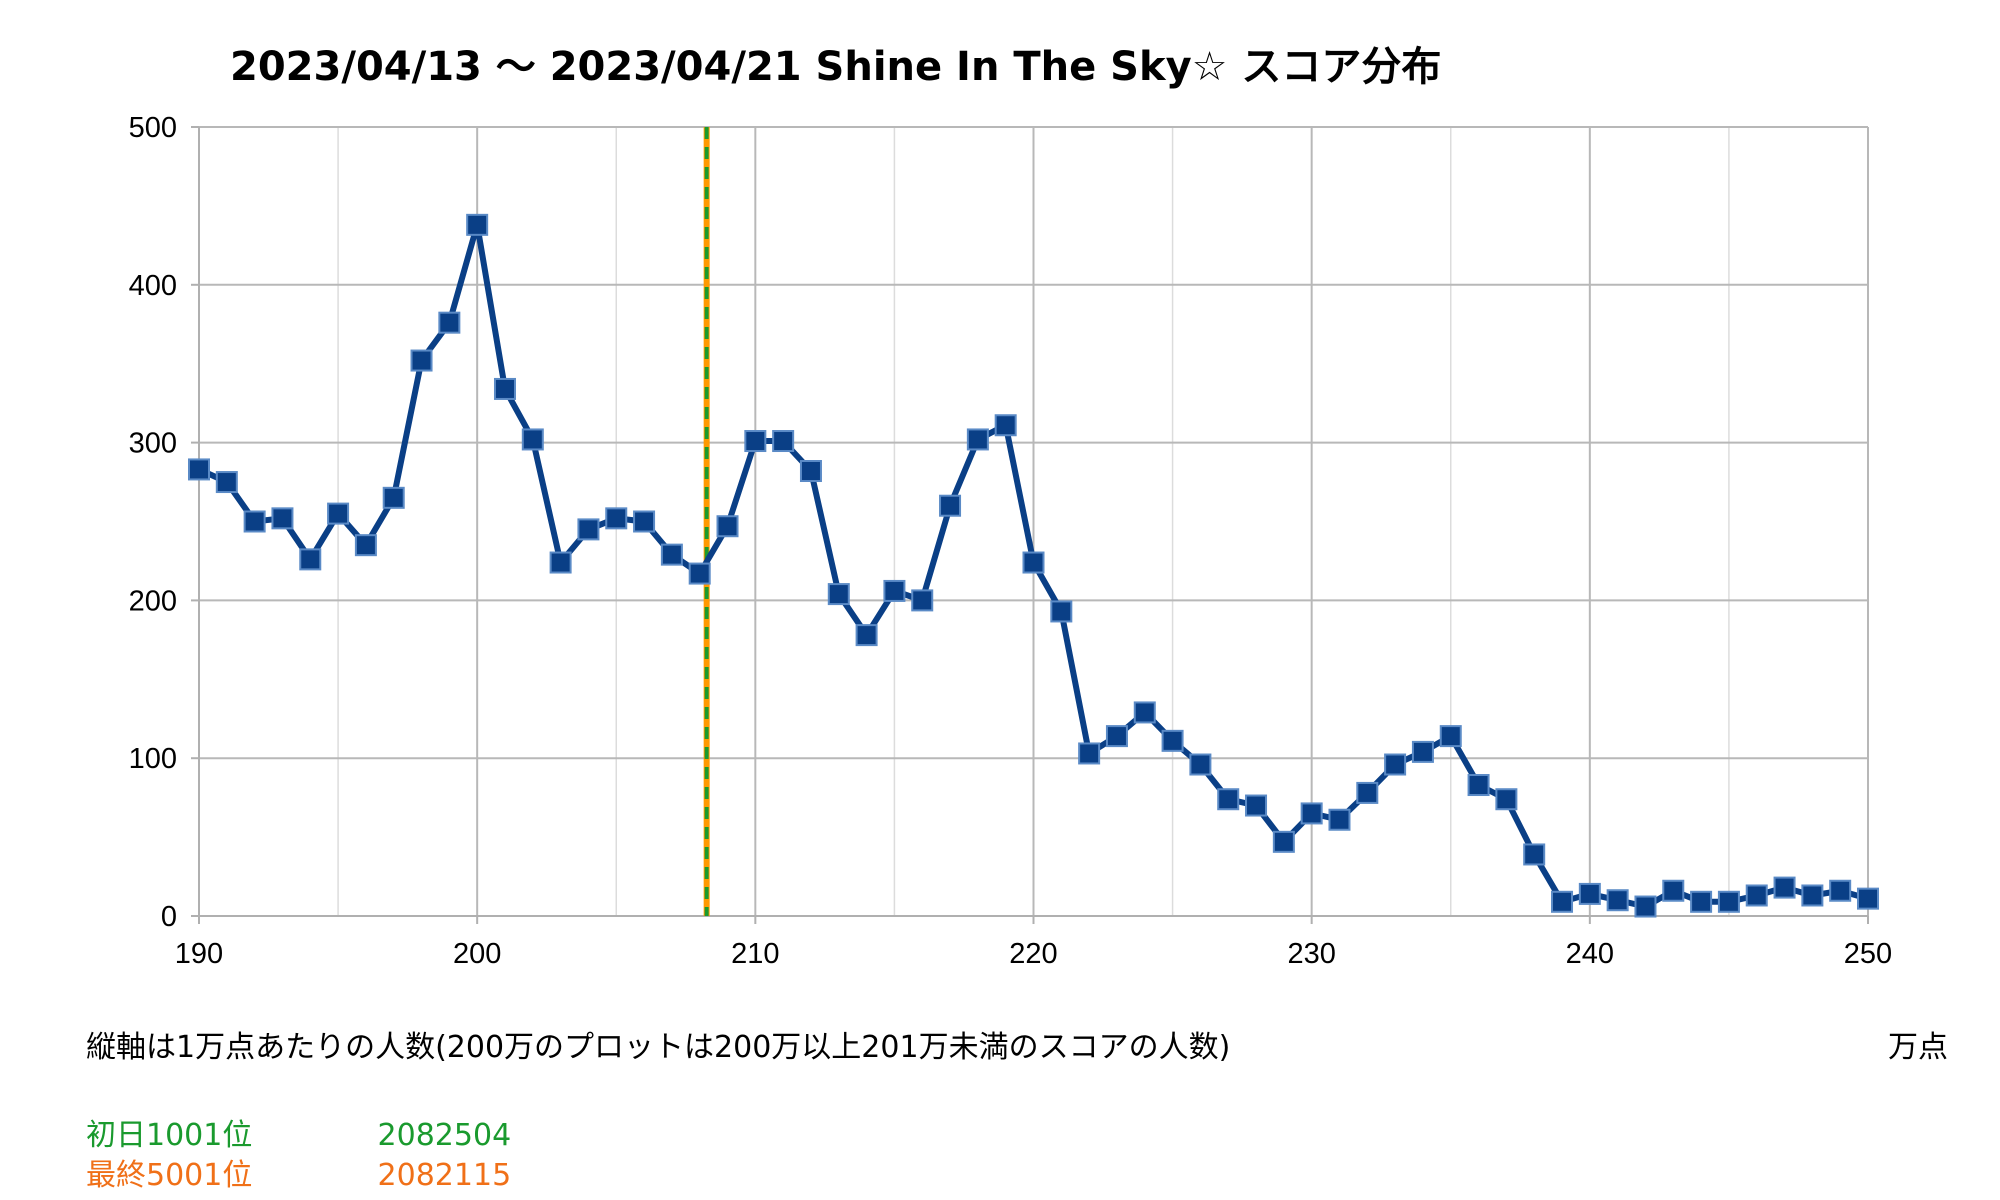 The height and width of the screenshot is (1200, 2000). Describe the element at coordinates (1311, 954) in the screenshot. I see `x-tick-label: 230` at that location.